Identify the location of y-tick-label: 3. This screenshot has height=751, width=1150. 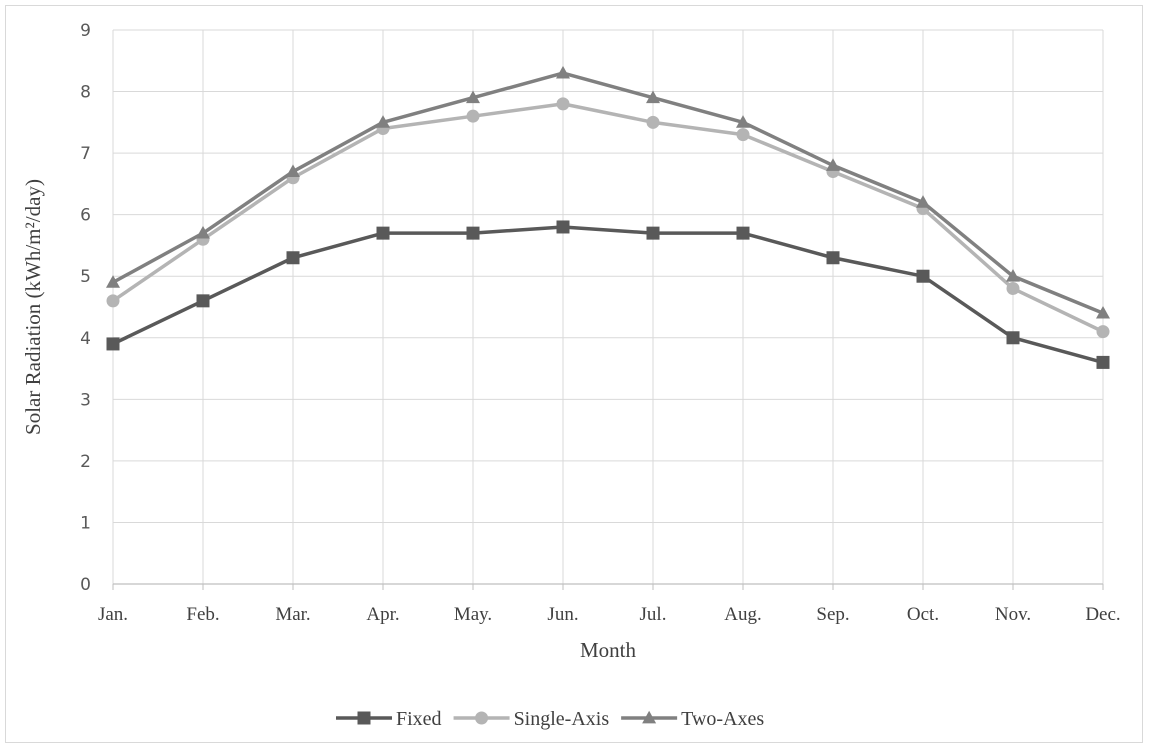
(85, 400).